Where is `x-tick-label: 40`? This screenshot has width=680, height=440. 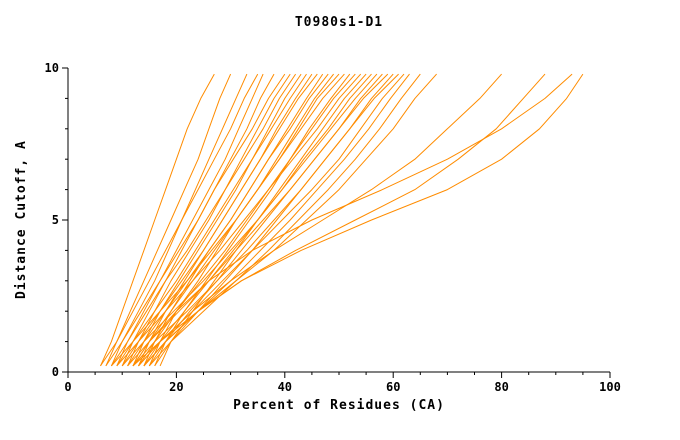 x-tick-label: 40 is located at coordinates (285, 387).